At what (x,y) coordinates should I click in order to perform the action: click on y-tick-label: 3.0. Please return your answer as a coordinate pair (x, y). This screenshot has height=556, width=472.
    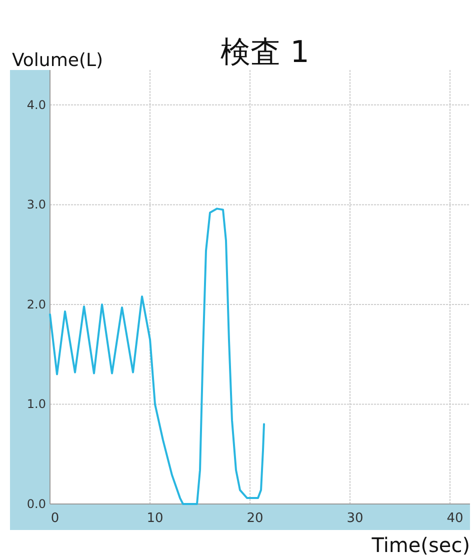
    Looking at the image, I should click on (36, 205).